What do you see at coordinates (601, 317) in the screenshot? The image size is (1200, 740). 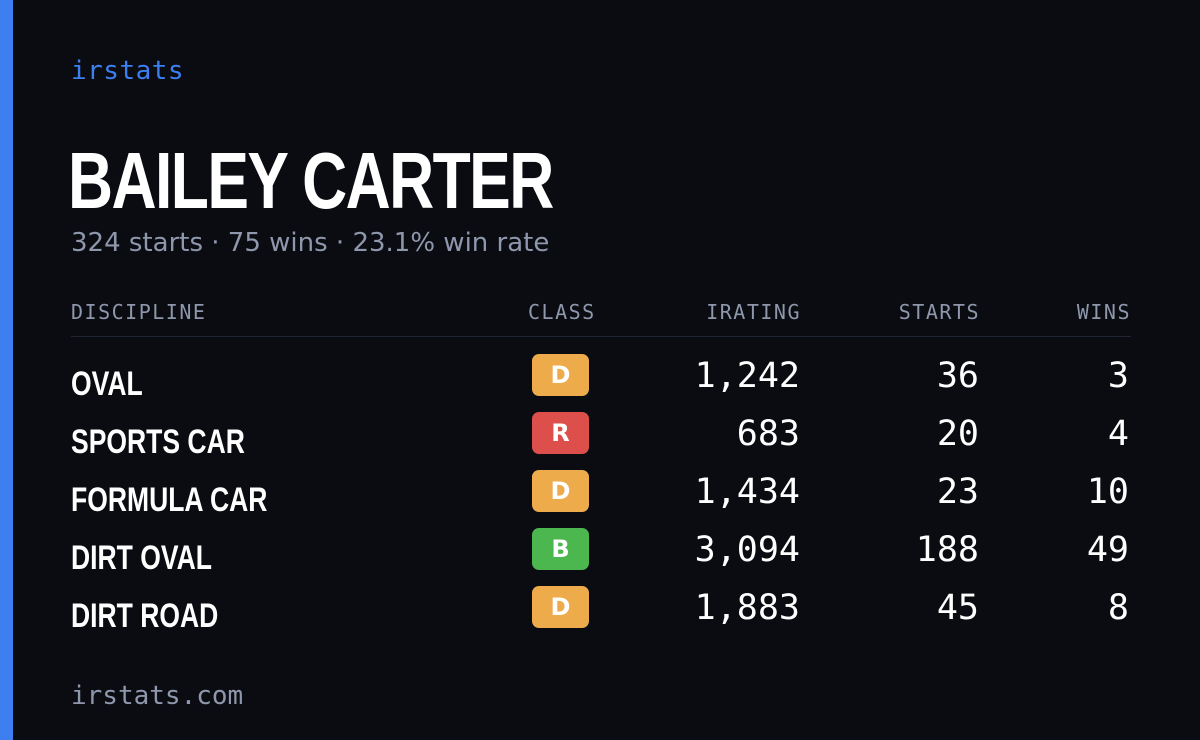 I see `table-header: DISCIPLINE CLASS IRATING STARTS WINS` at bounding box center [601, 317].